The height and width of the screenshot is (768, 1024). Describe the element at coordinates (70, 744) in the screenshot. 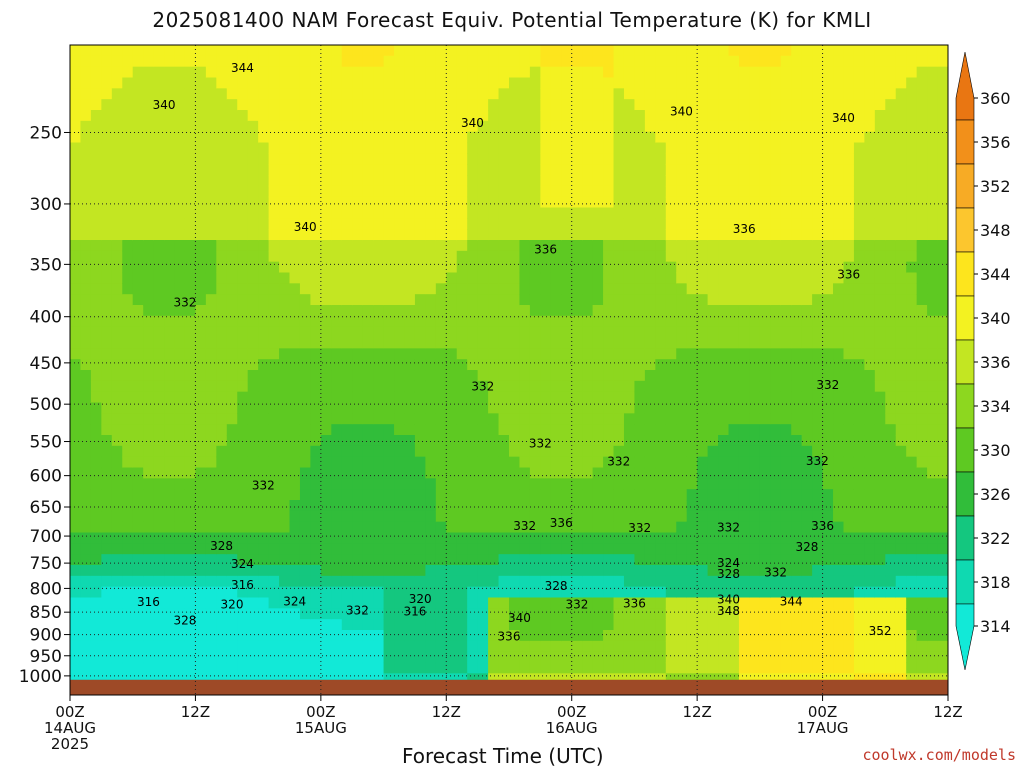

I see `x-tick-label: 2025` at that location.